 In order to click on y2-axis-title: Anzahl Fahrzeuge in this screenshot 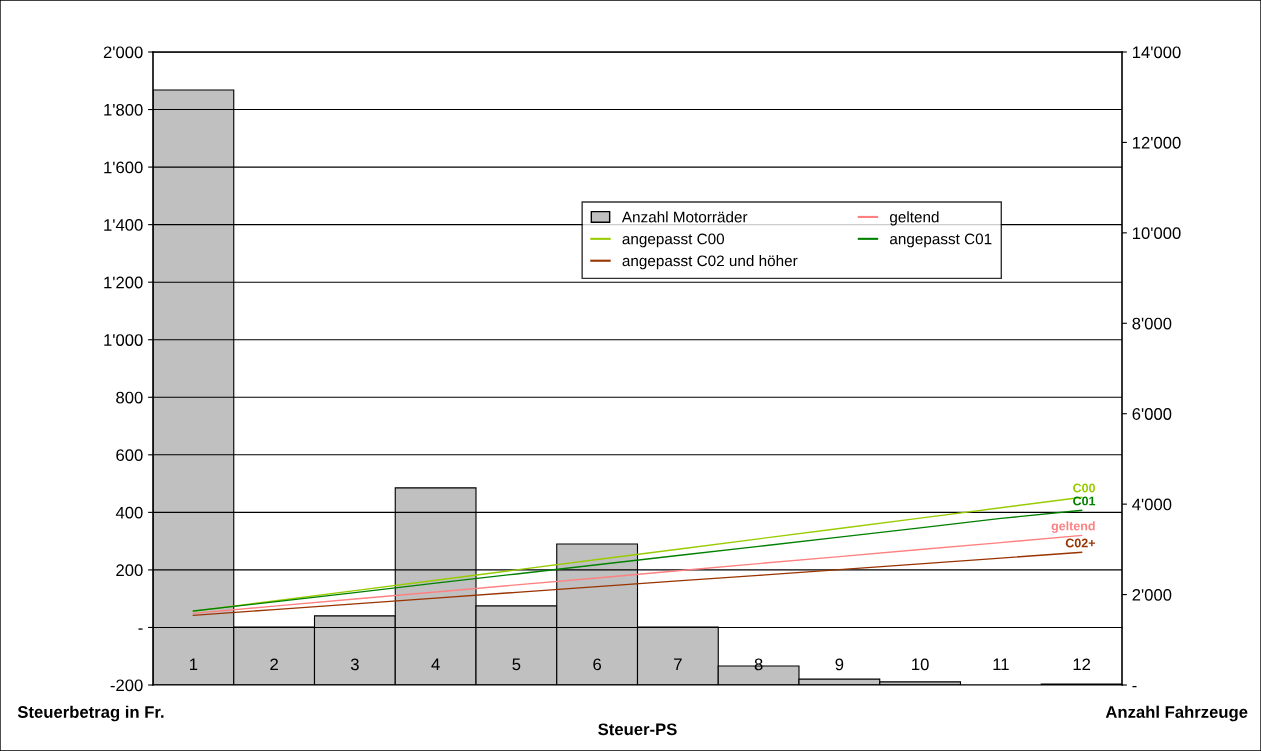, I will do `click(1176, 713)`.